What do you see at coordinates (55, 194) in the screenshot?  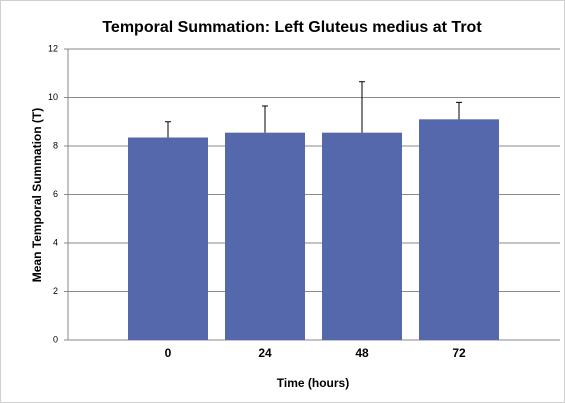 I see `y-tick-label: 6` at bounding box center [55, 194].